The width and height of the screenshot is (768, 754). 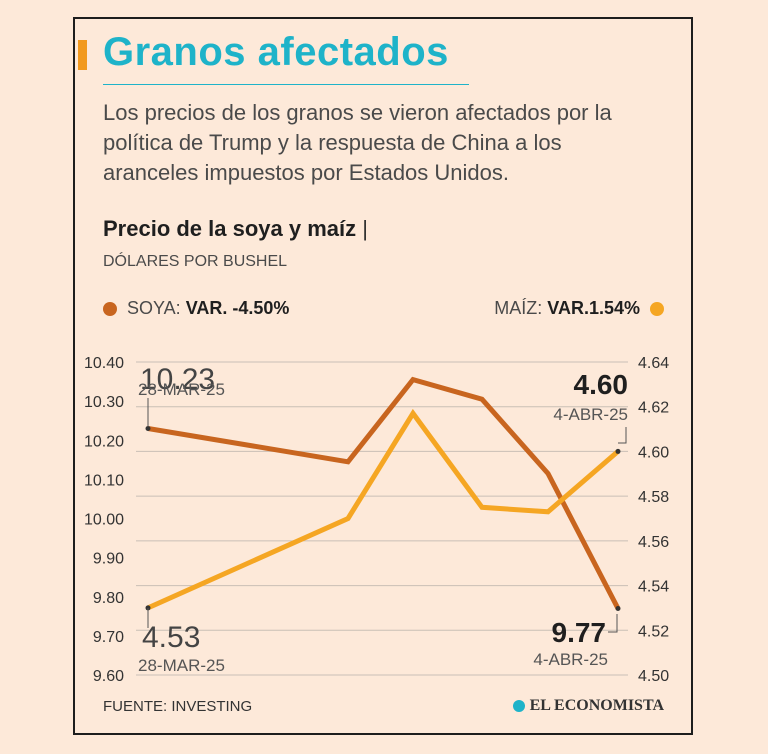 I want to click on chart-title-text: Precio de la soya y maíz, so click(x=230, y=228).